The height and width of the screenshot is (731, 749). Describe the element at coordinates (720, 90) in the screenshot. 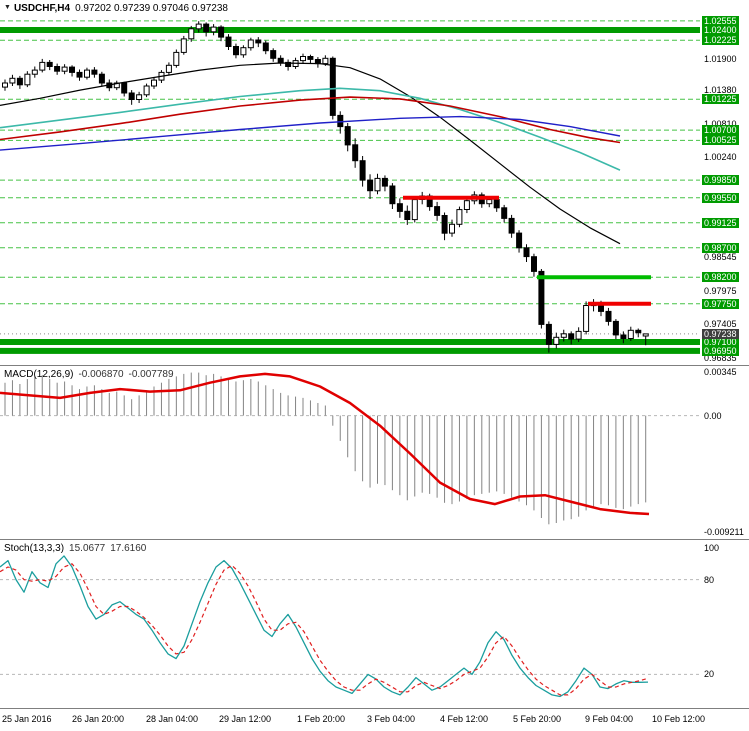

I see `price-label: 1.01380` at that location.